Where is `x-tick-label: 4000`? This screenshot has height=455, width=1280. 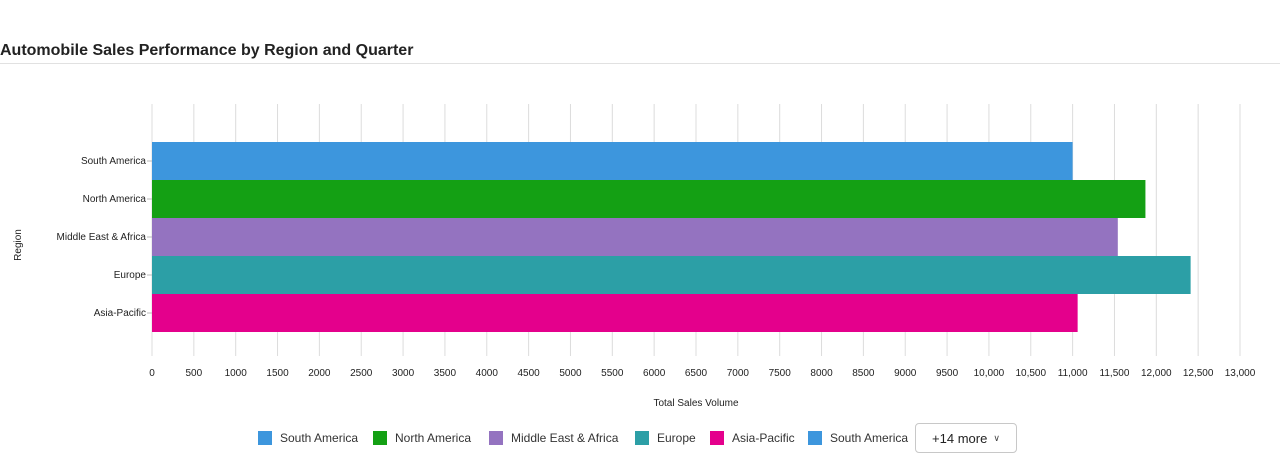 x-tick-label: 4000 is located at coordinates (487, 373).